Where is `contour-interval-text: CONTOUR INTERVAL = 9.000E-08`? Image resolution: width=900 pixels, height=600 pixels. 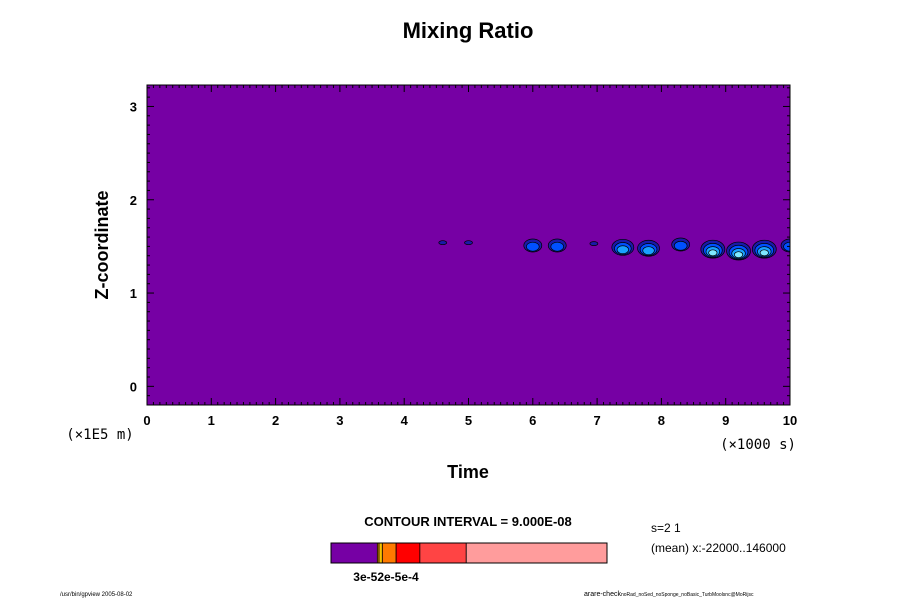
contour-interval-text: CONTOUR INTERVAL = 9.000E-08 is located at coordinates (467, 521).